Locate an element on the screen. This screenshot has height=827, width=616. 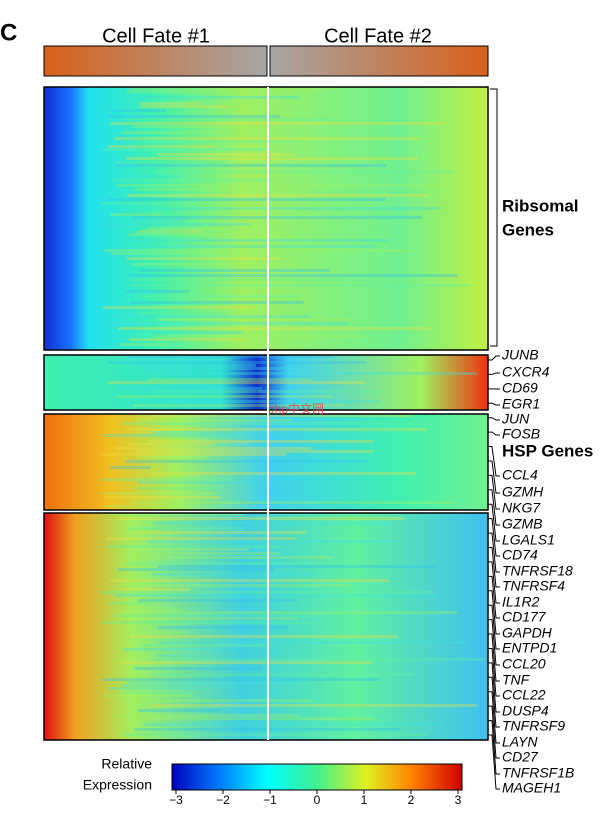
gene-label: CD74 is located at coordinates (520, 555).